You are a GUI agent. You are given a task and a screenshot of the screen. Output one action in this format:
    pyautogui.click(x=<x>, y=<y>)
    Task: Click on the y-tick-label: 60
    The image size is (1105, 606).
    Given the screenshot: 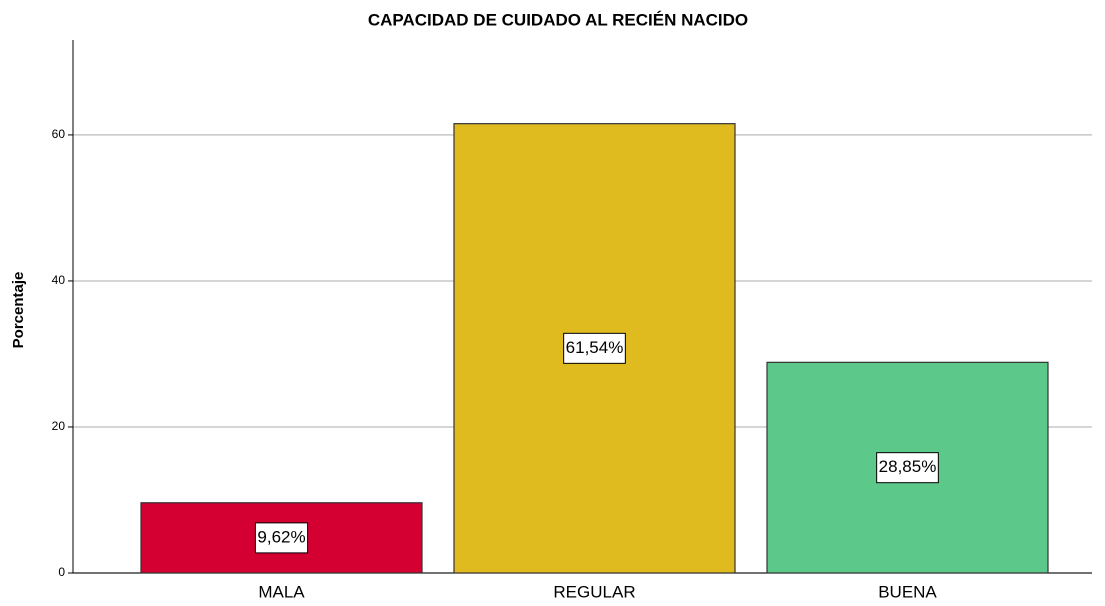 What is the action you would take?
    pyautogui.click(x=59, y=134)
    